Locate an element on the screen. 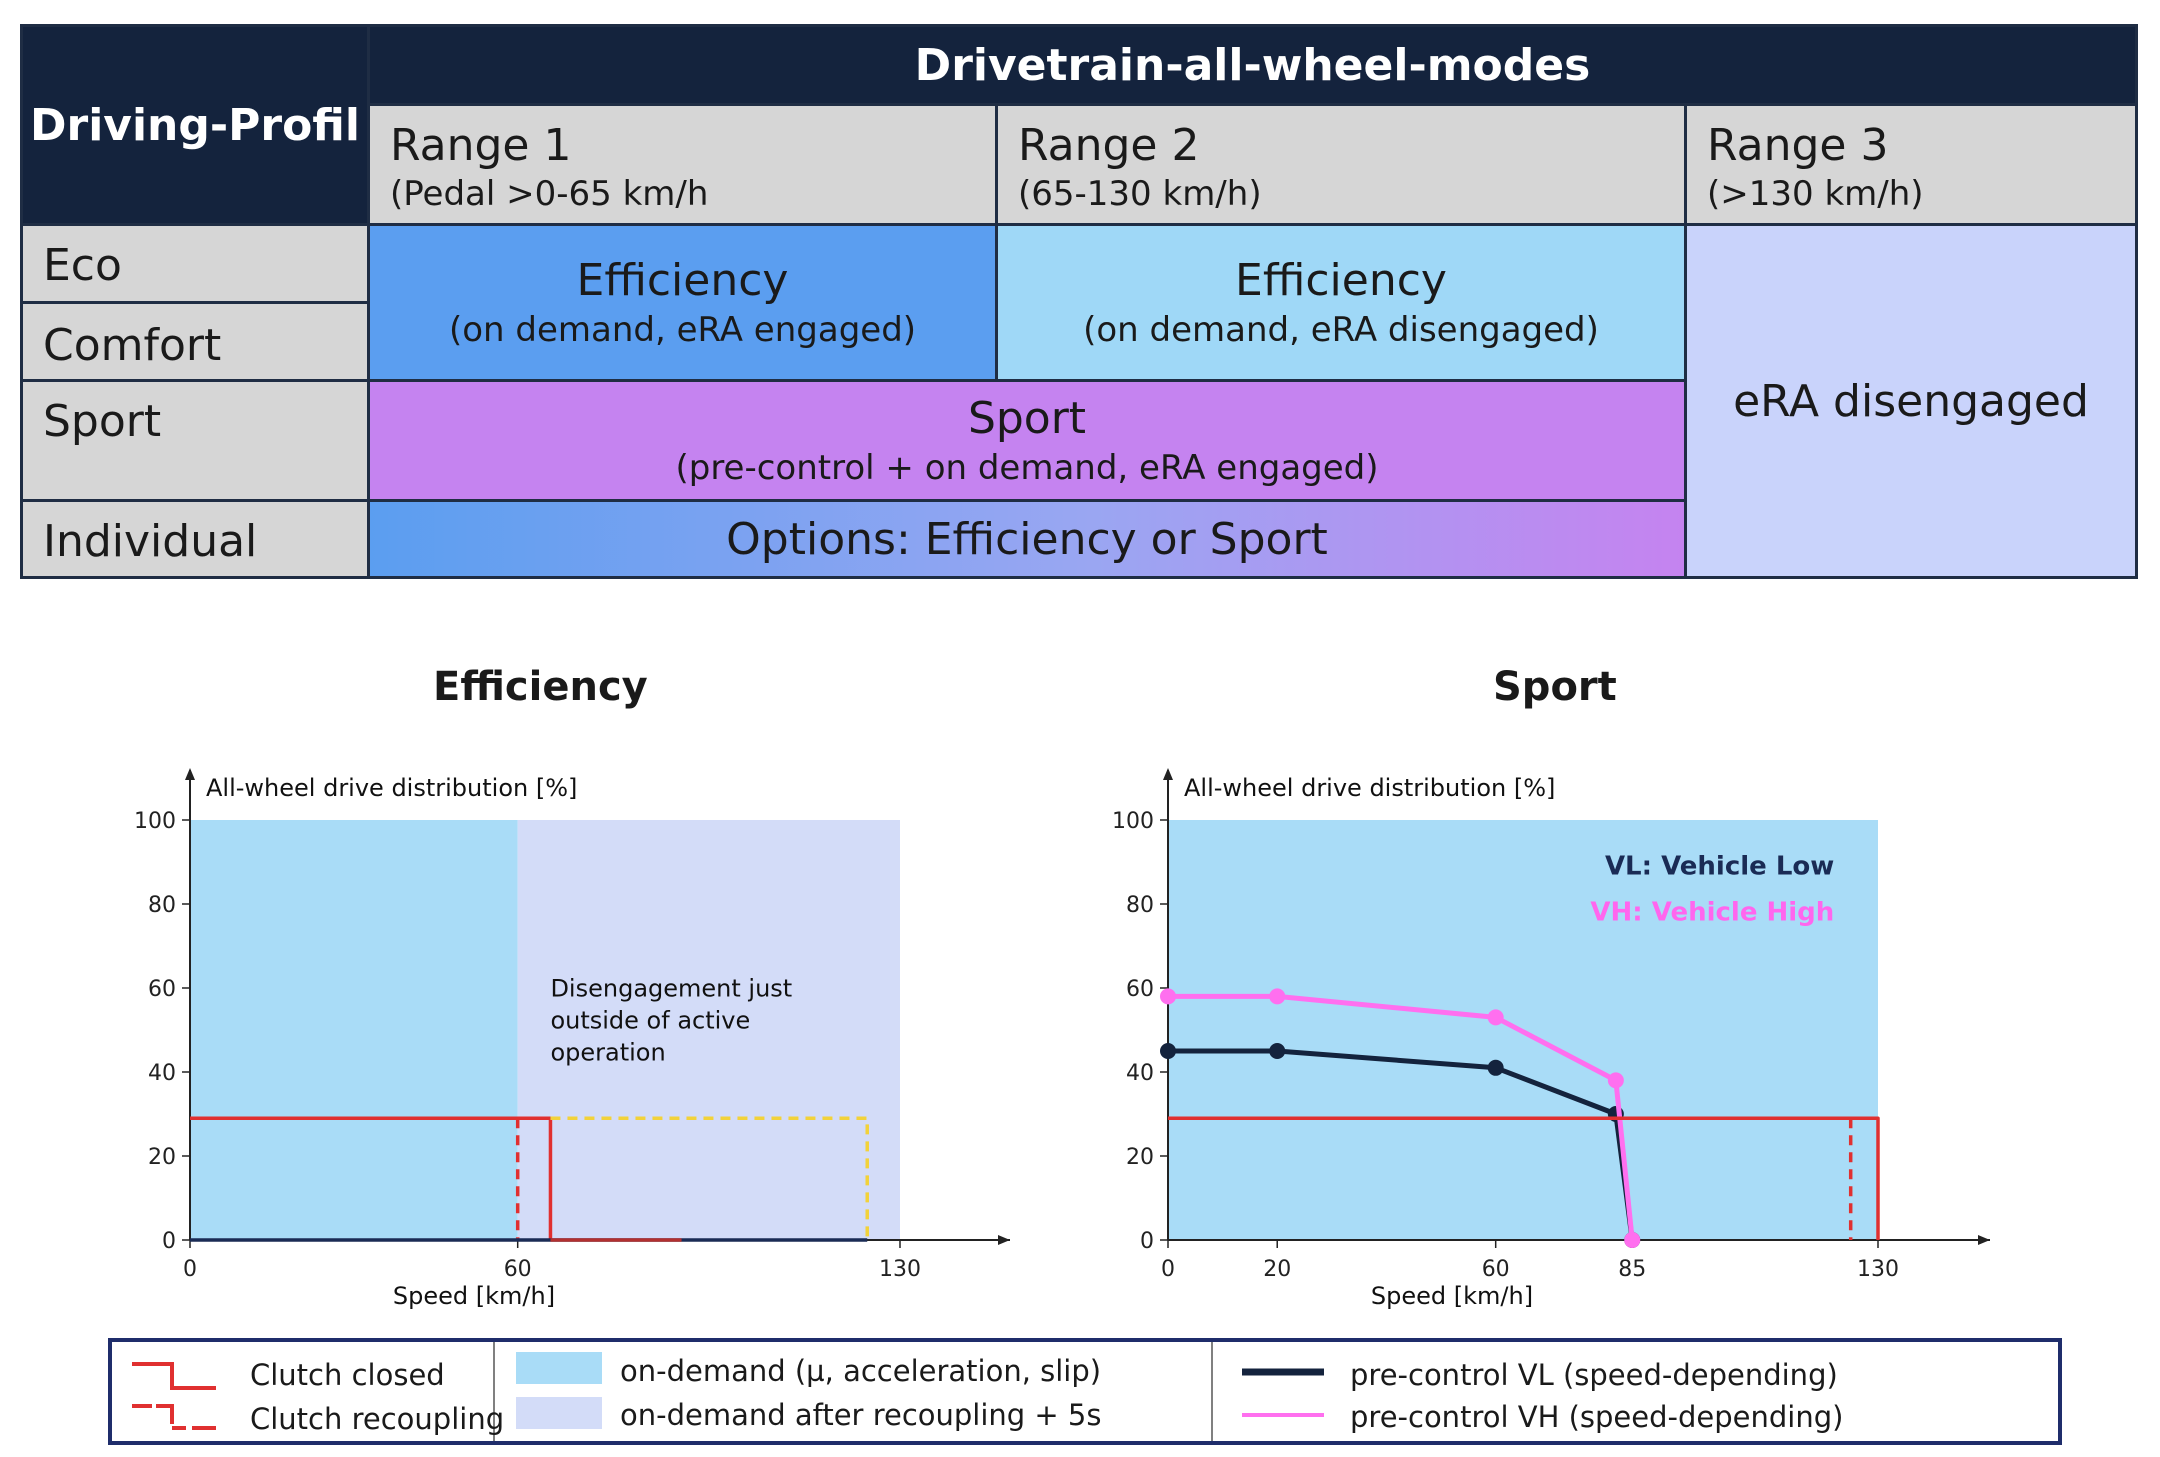 The height and width of the screenshot is (1457, 2160). range-3-header: Range 3 (>130 km/h) is located at coordinates (1911, 164).